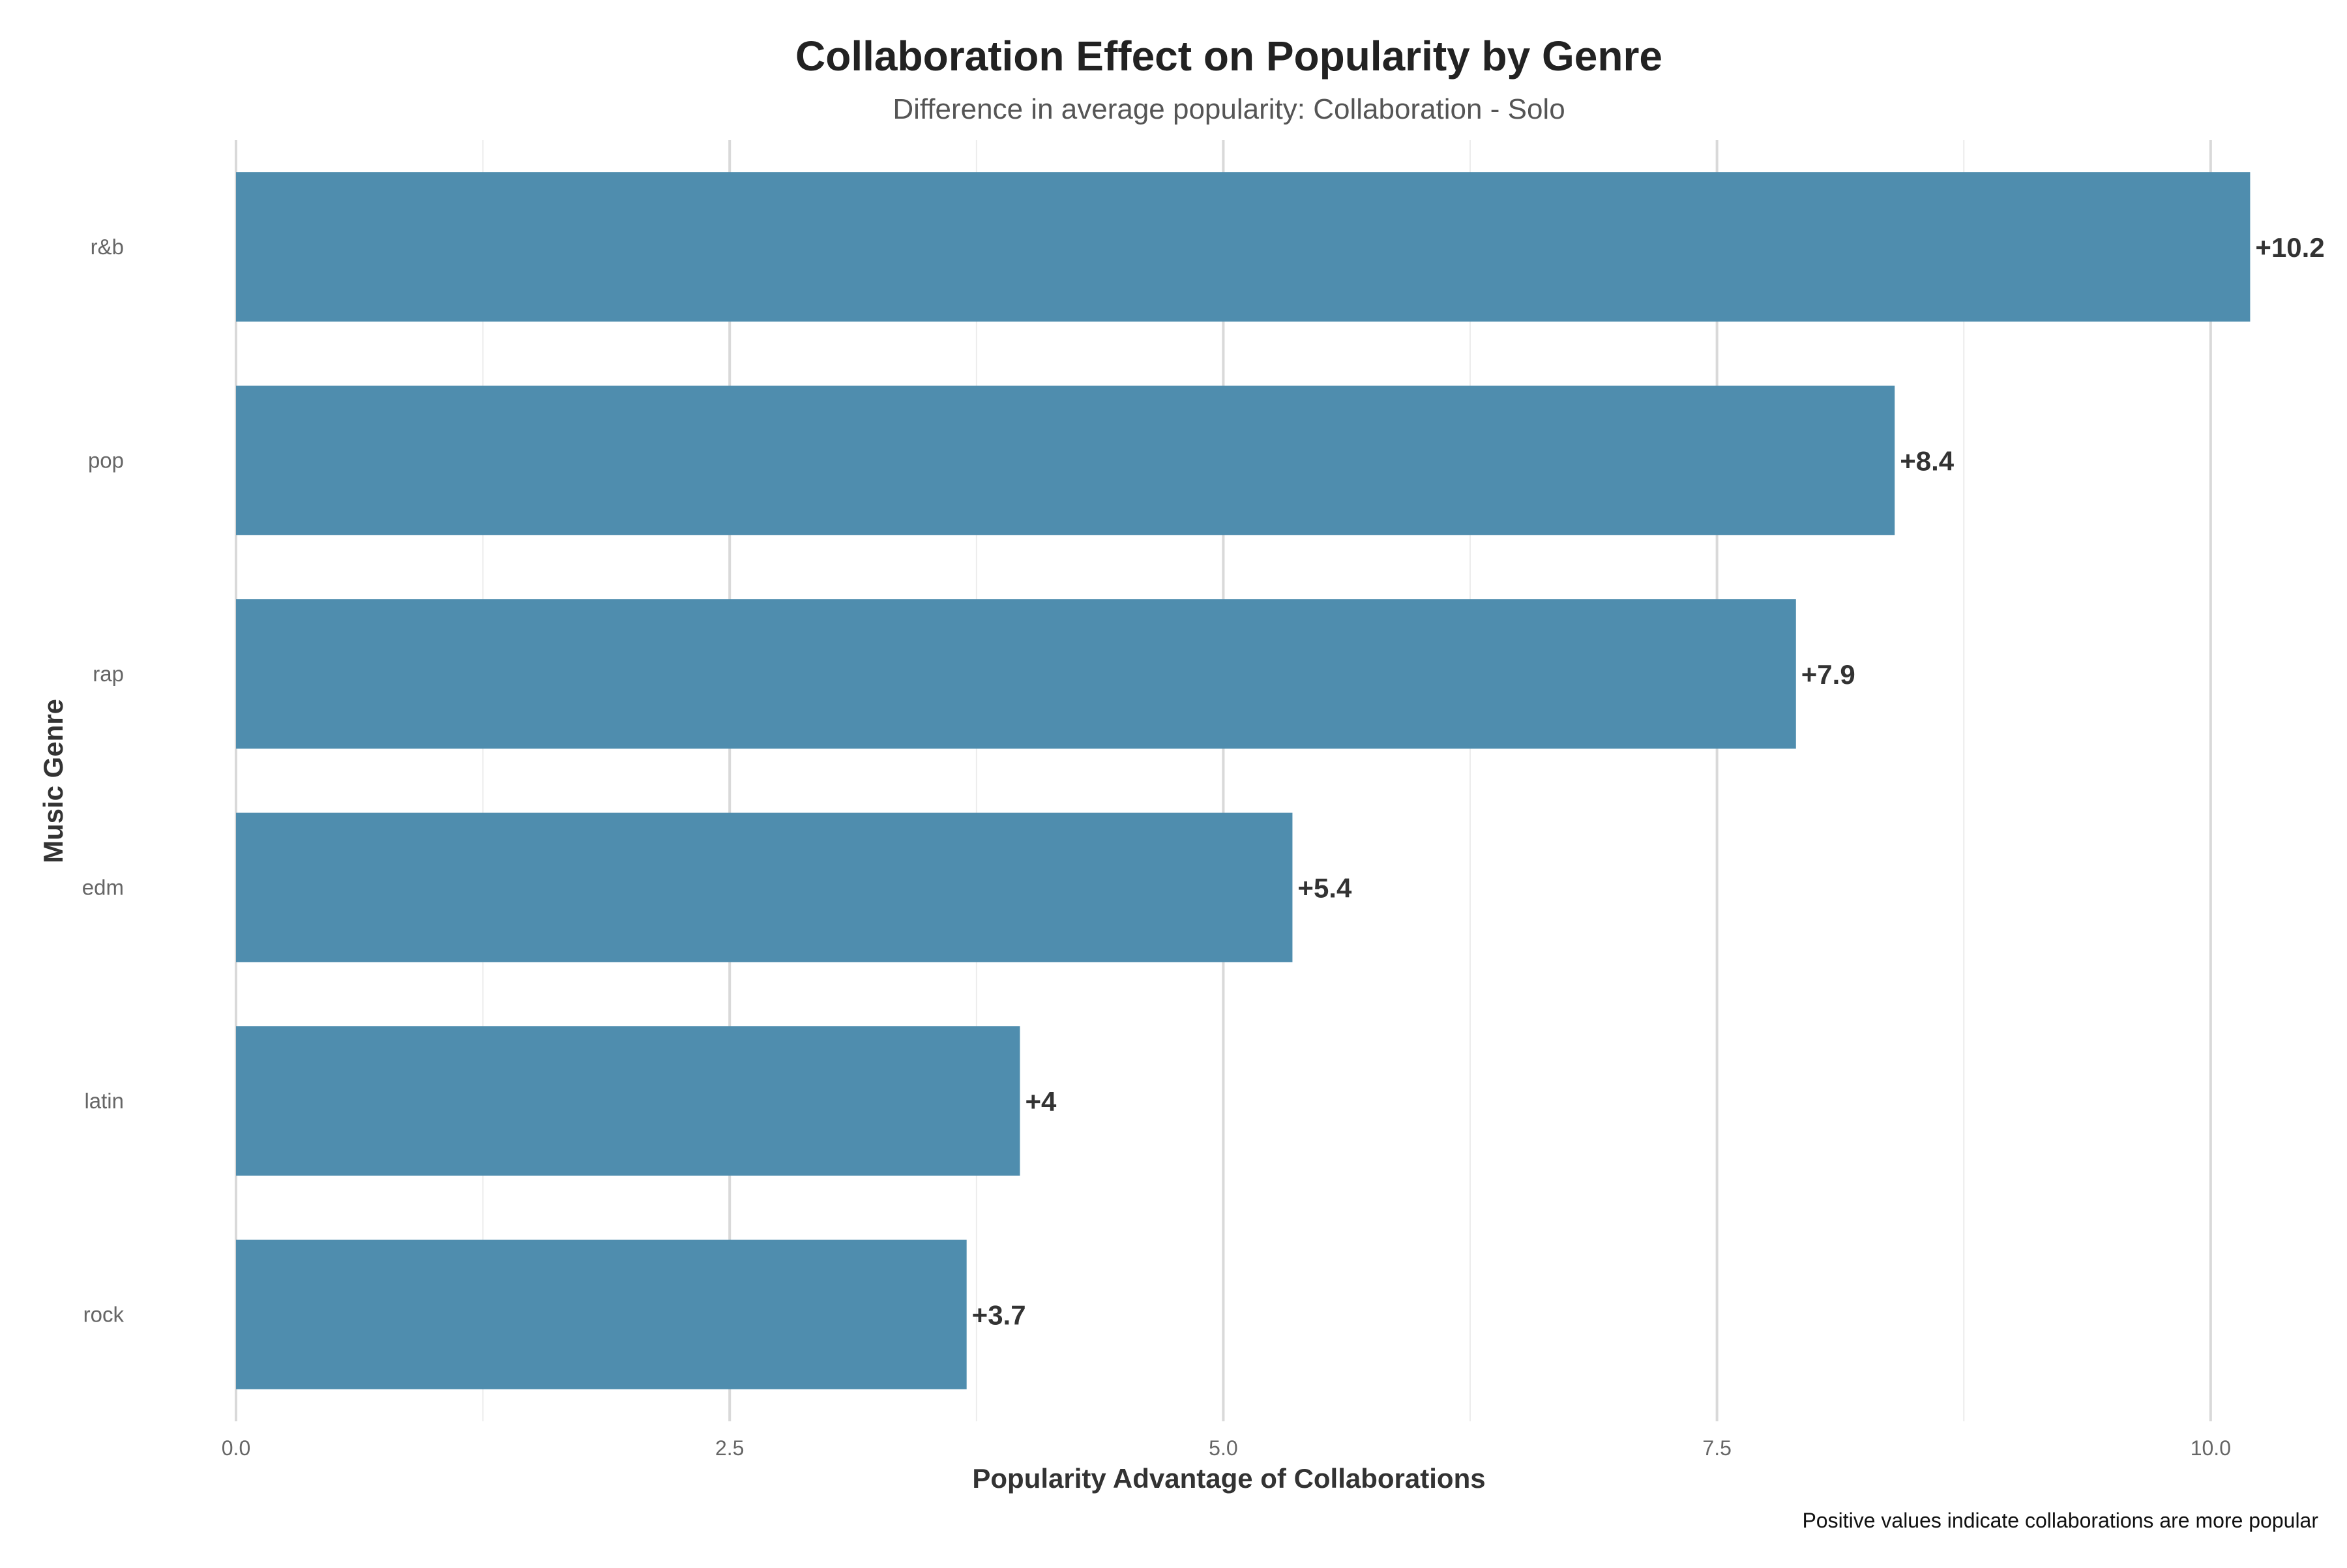 The image size is (2347, 1568). What do you see at coordinates (53, 781) in the screenshot?
I see `y-axis-title: Music Genre` at bounding box center [53, 781].